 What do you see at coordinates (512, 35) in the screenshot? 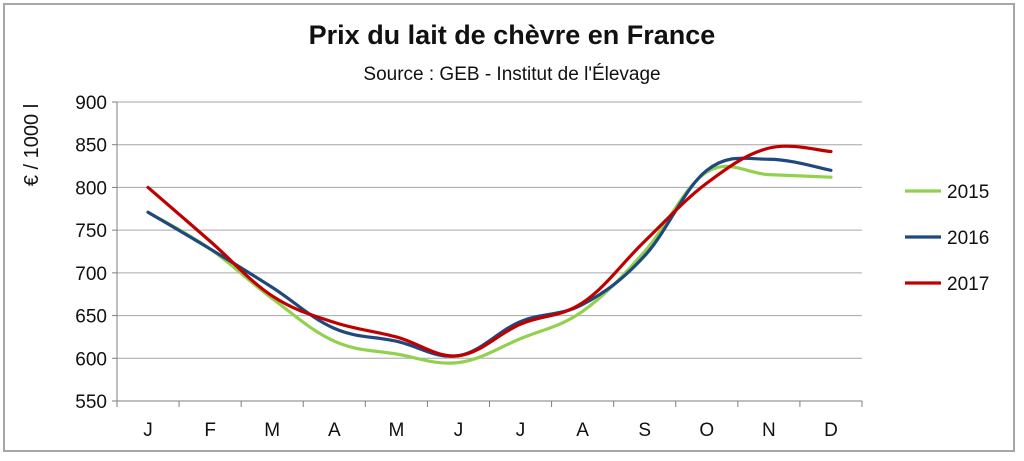
I see `chart-title: Prix du lait de chèvre en France` at bounding box center [512, 35].